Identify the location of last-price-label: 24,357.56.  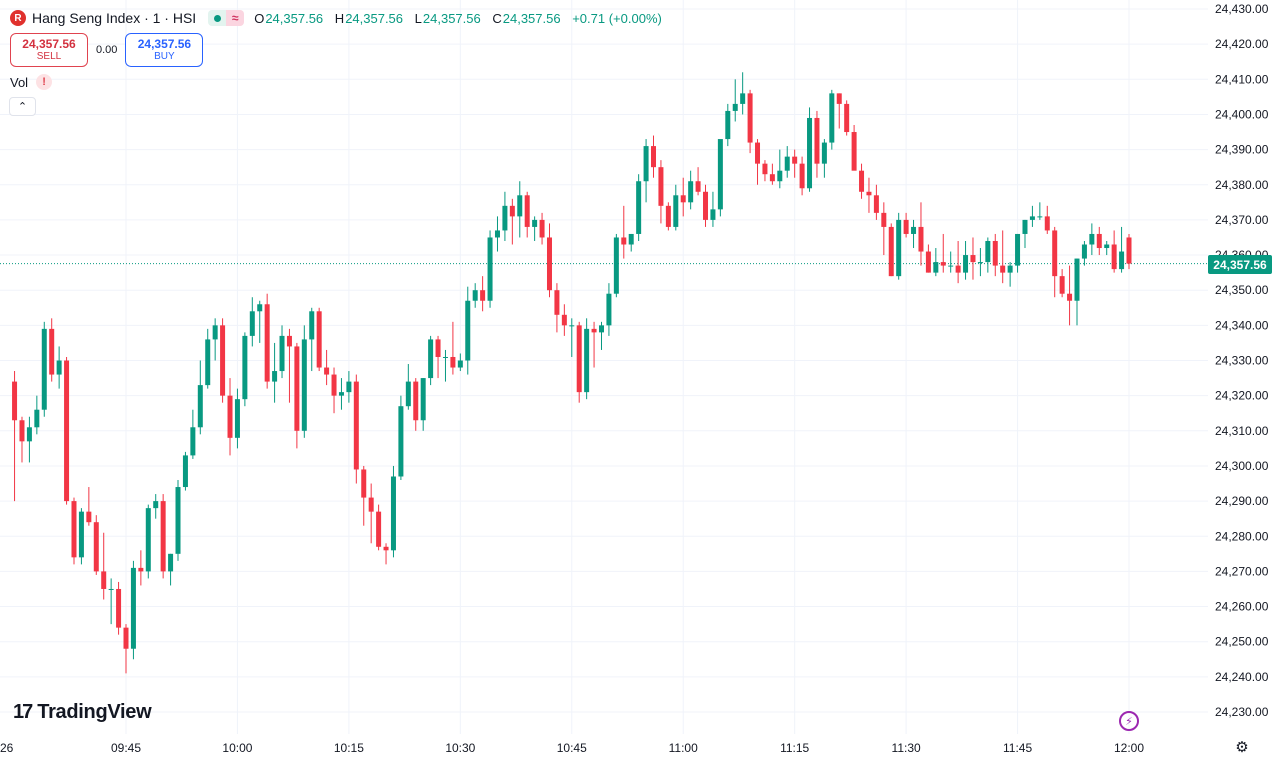
(1240, 264).